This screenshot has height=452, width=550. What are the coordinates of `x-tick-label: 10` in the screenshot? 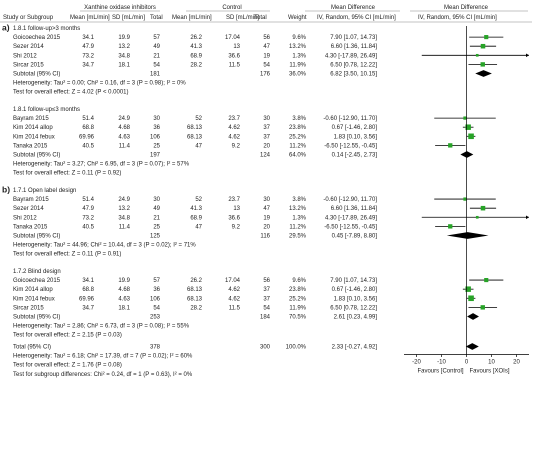 It's located at (491, 363).